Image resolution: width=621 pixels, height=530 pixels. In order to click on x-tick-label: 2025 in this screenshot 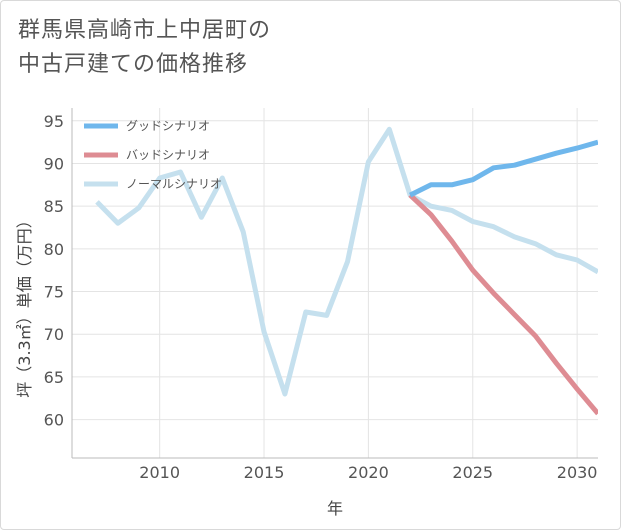, I will do `click(472, 472)`.